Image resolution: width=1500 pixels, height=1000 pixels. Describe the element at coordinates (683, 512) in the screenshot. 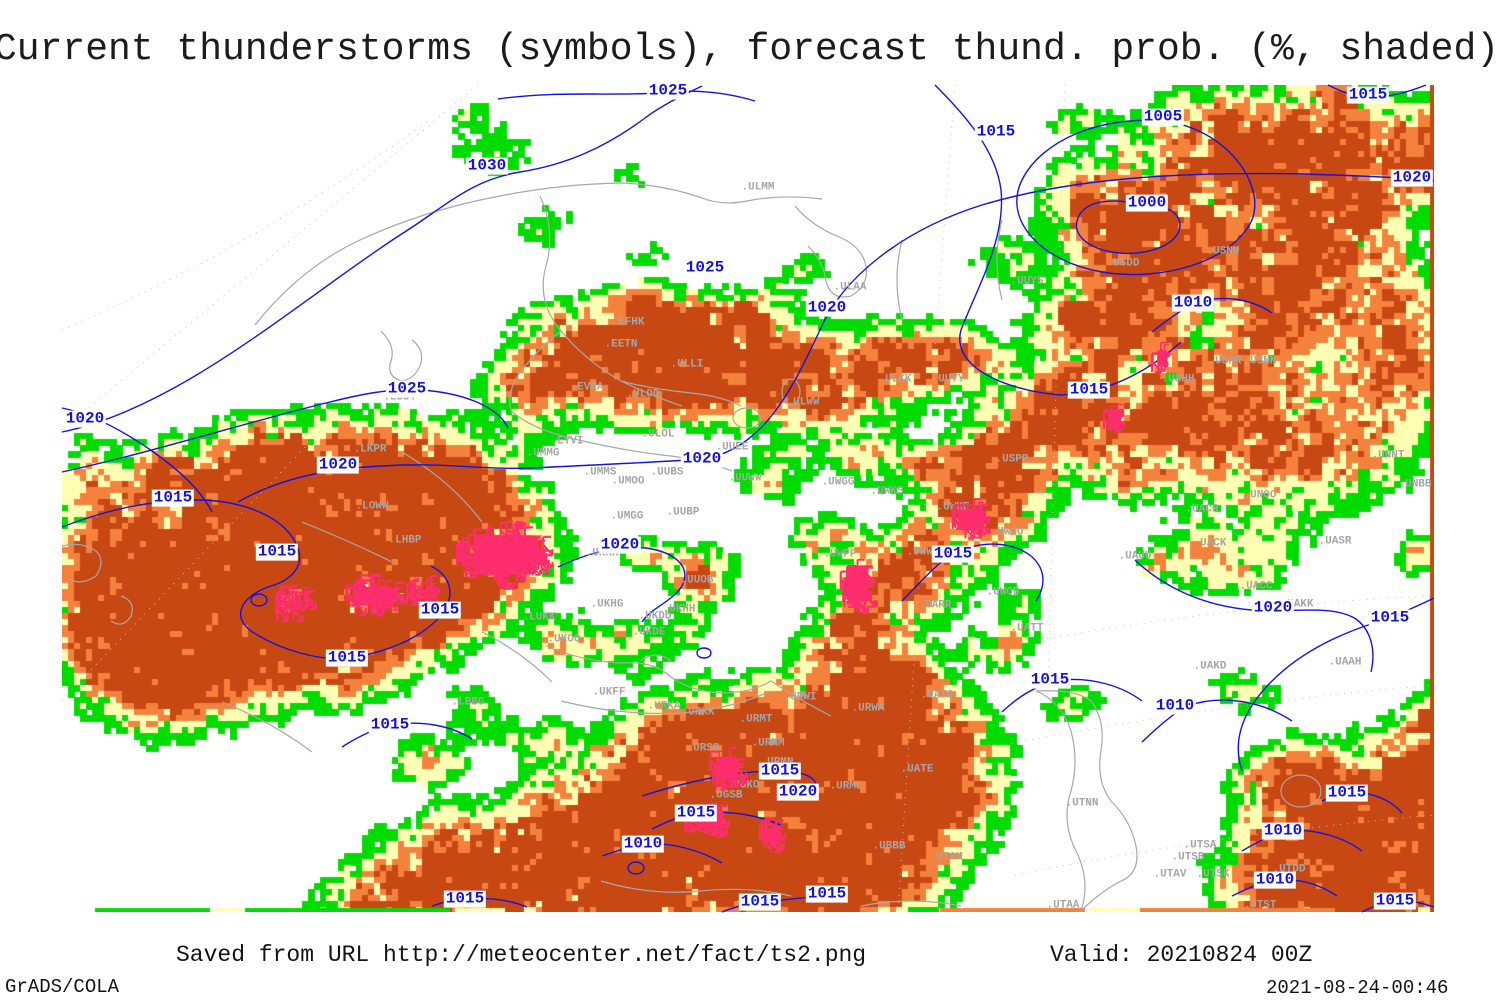

I see `station-label: .UUBP` at that location.